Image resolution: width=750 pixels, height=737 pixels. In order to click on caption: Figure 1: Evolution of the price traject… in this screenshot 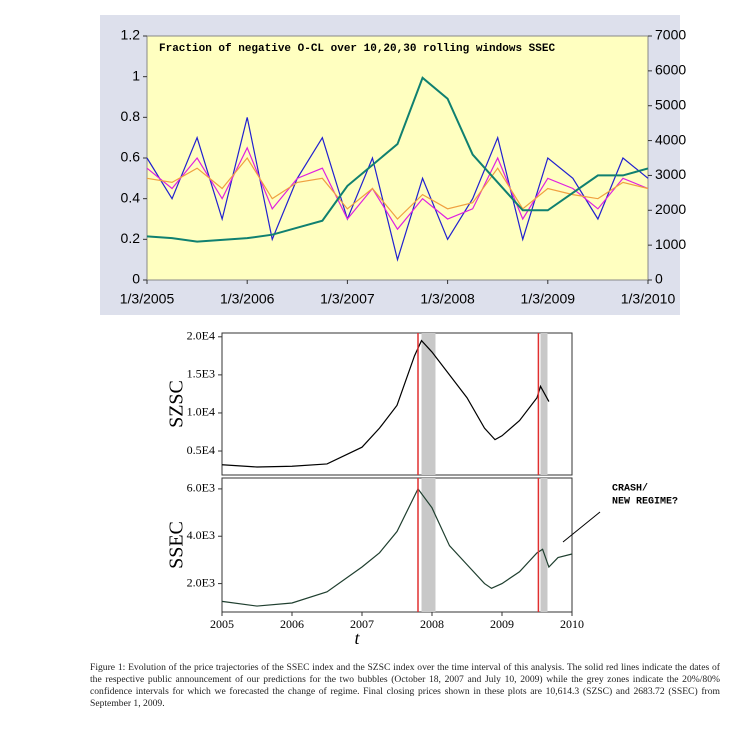, I will do `click(405, 685)`.